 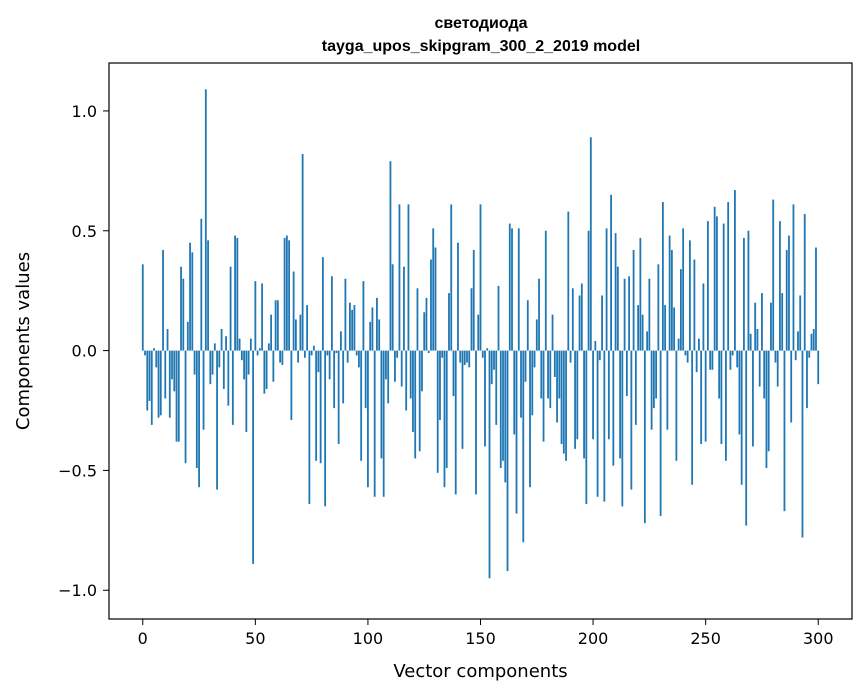 What do you see at coordinates (593, 638) in the screenshot?
I see `x-tick-label: 200` at bounding box center [593, 638].